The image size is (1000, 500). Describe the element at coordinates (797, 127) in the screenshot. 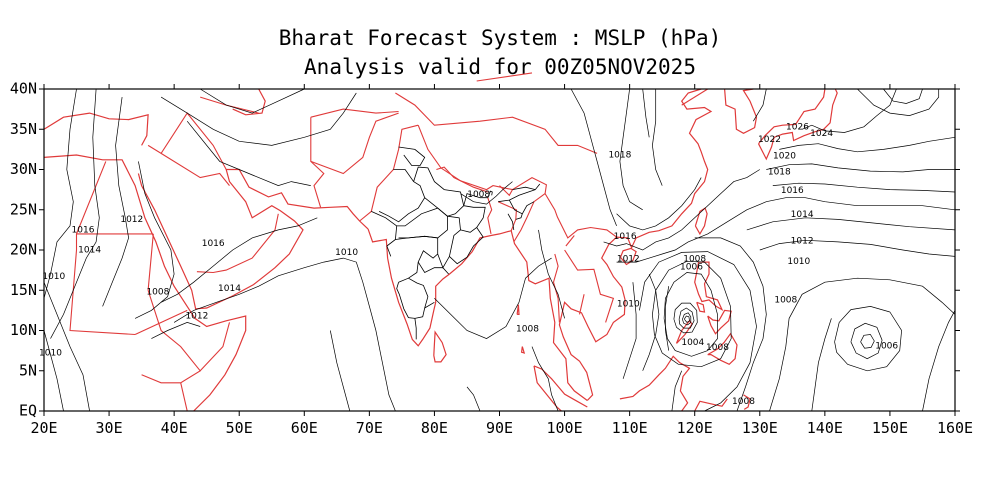

I see `isobar-label: 1026` at that location.